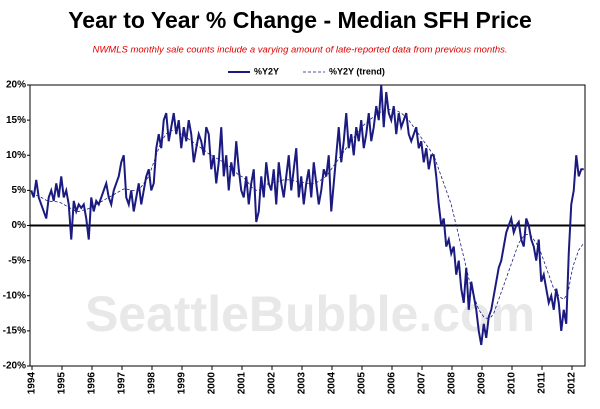 This screenshot has height=409, width=600. Describe the element at coordinates (452, 383) in the screenshot. I see `x-tick-label: 2008` at that location.